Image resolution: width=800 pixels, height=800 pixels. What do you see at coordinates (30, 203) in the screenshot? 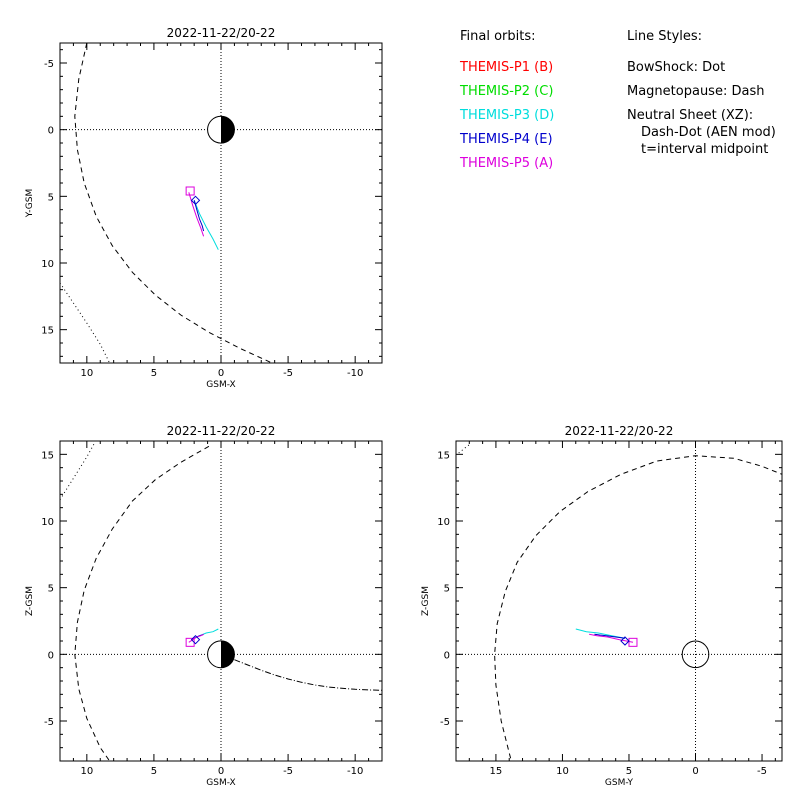
I see `y-axis-label: Y-GSM` at bounding box center [30, 203].